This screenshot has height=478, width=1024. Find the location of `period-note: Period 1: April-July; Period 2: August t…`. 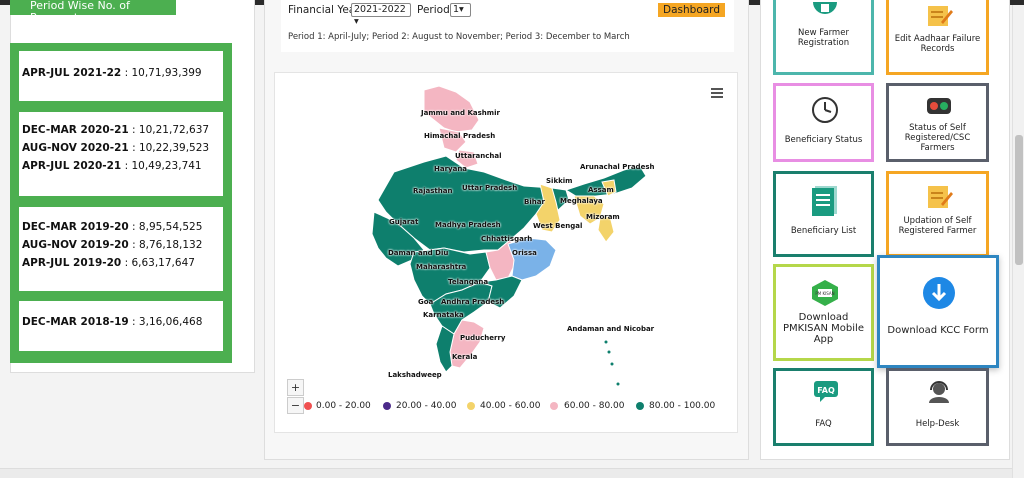

period-note: Period 1: April-July; Period 2: August t… is located at coordinates (459, 37).